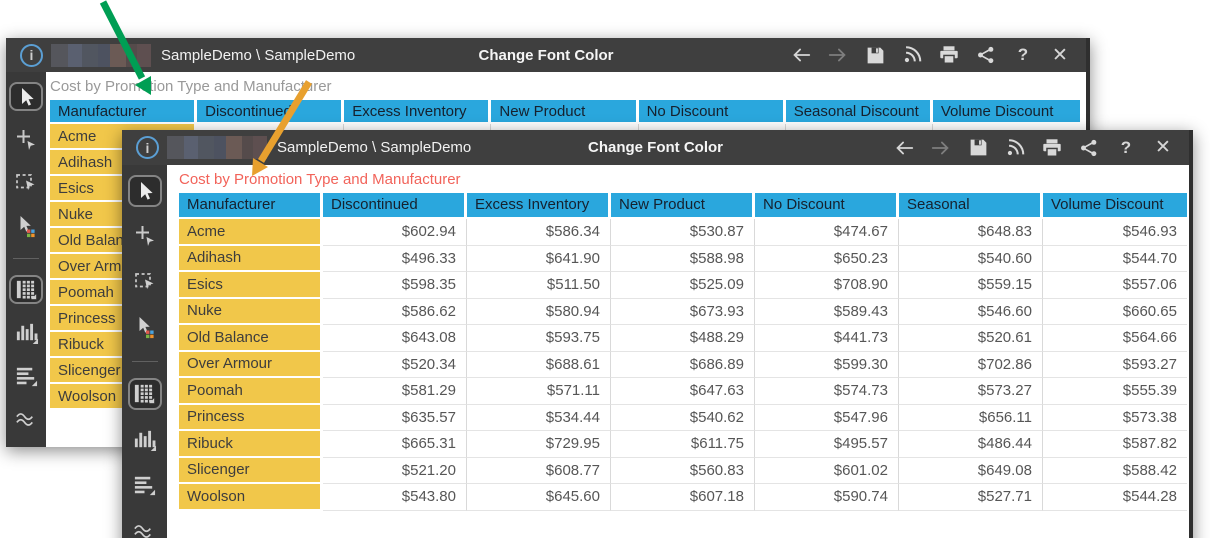 This screenshot has height=538, width=1210. Describe the element at coordinates (251, 285) in the screenshot. I see `row-header: Esics` at that location.